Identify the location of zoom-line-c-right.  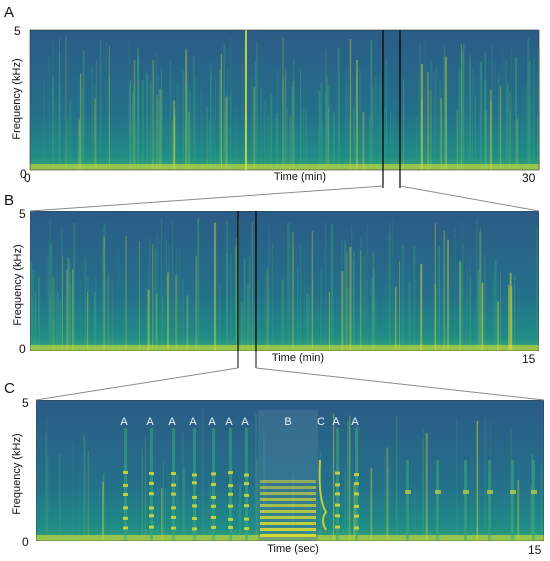
(400, 384).